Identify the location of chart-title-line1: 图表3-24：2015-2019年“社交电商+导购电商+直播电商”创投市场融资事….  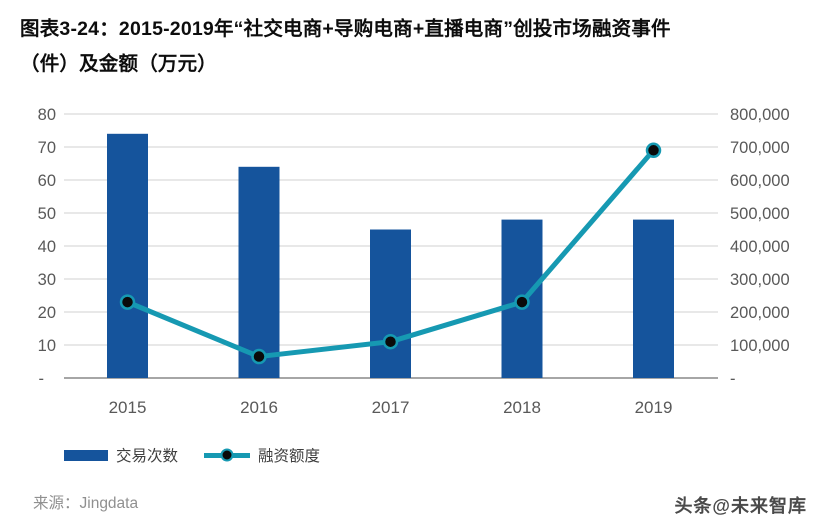
(345, 29).